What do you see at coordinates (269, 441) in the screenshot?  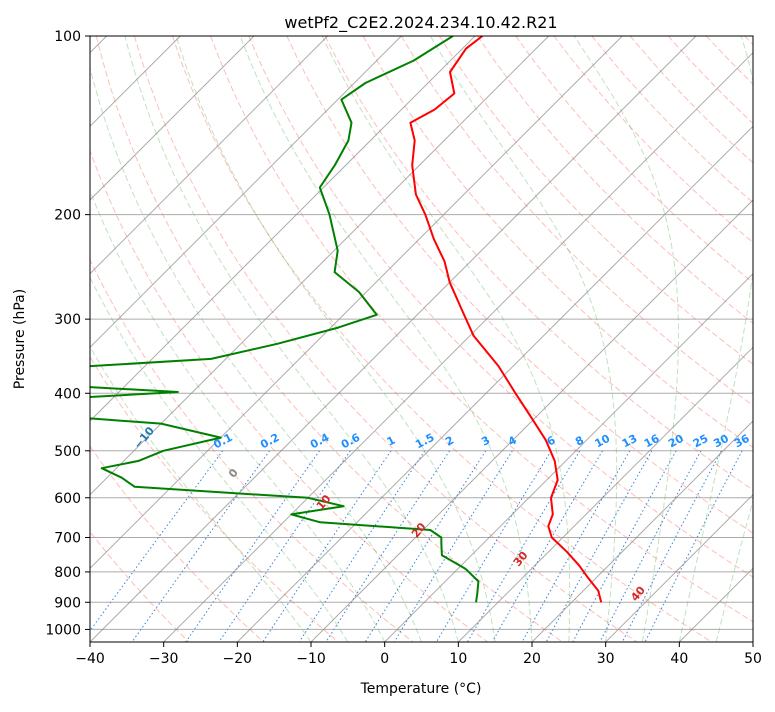 I see `mixing-ratio-label: 0.2` at bounding box center [269, 441].